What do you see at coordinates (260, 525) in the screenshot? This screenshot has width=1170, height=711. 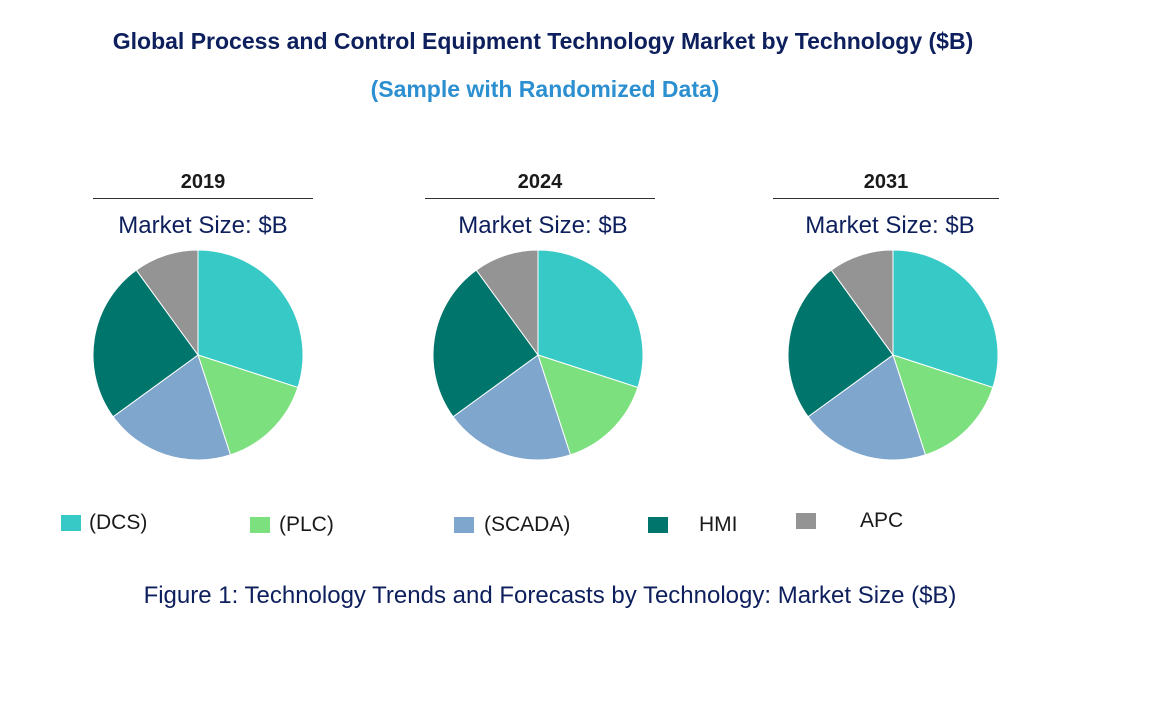 I see `legend-swatch-plc` at bounding box center [260, 525].